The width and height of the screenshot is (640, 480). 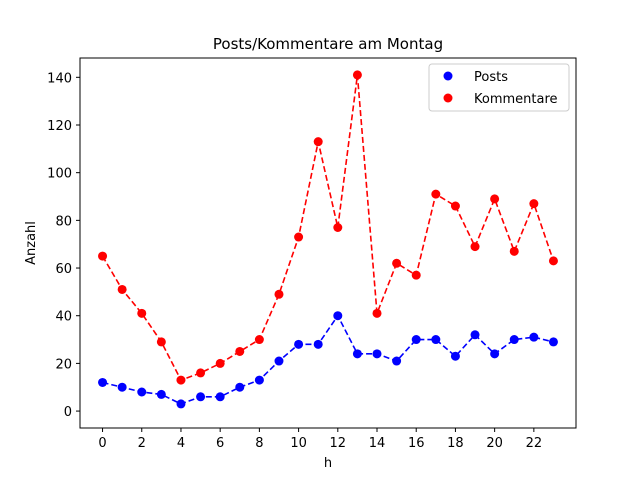 I want to click on y-tick-label: 0, so click(x=68, y=412).